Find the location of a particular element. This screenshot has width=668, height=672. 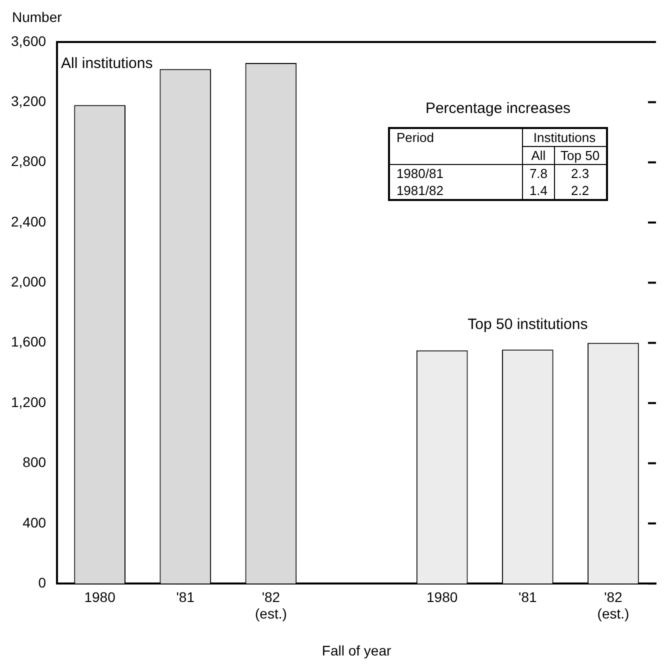

y-tick-label: 1,200 is located at coordinates (28, 402).